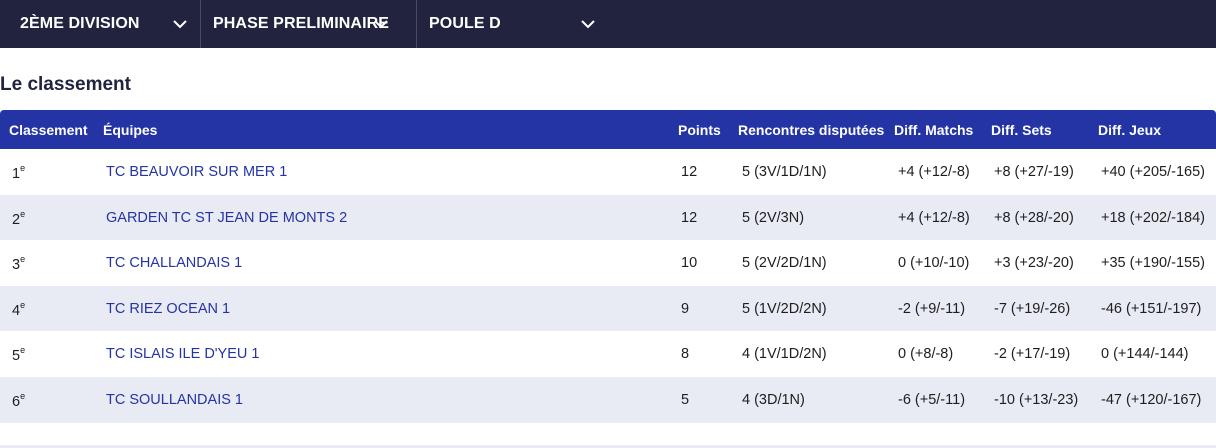  I want to click on header-diff-jeux: Diff. Jeux, so click(1130, 130).